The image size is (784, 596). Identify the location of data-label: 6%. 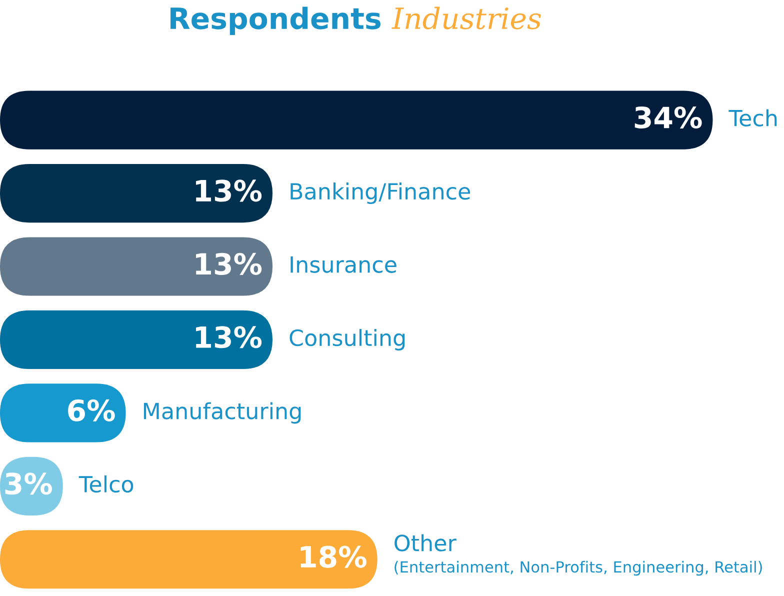
(91, 410).